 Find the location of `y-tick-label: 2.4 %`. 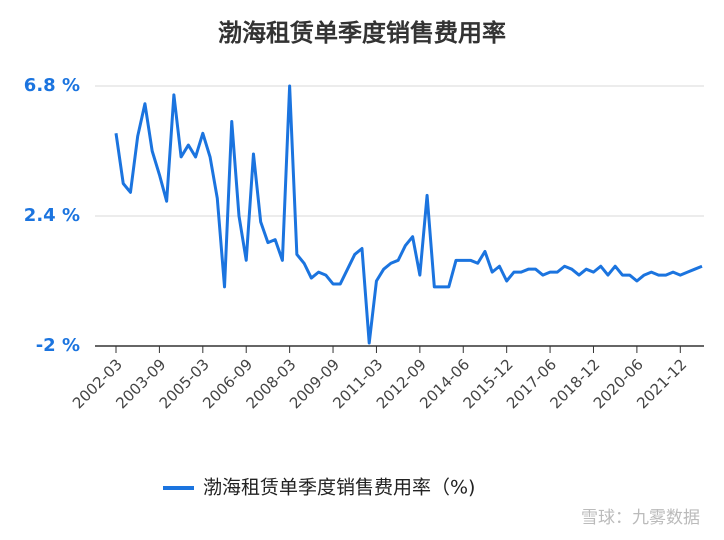

y-tick-label: 2.4 % is located at coordinates (52, 215).